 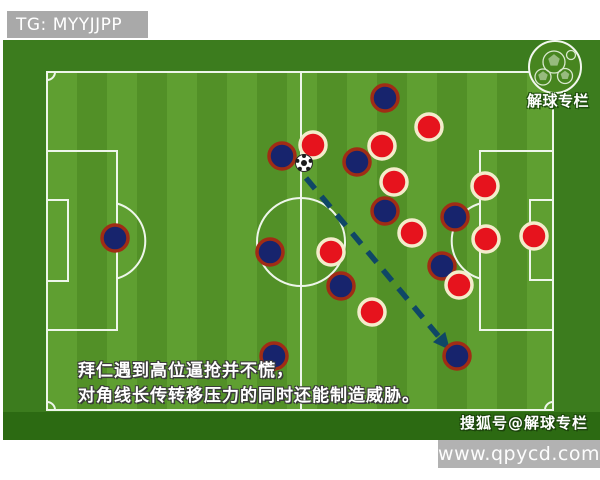 I want to click on brand-logo-label: 解球专栏, so click(x=557, y=101).